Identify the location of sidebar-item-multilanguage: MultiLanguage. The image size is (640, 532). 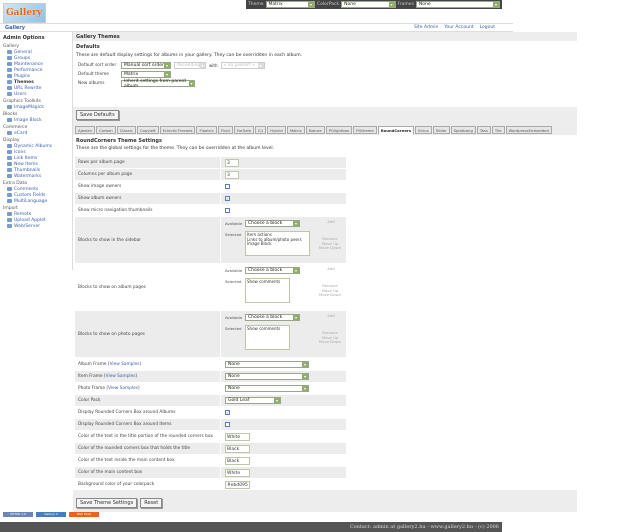
(36, 201).